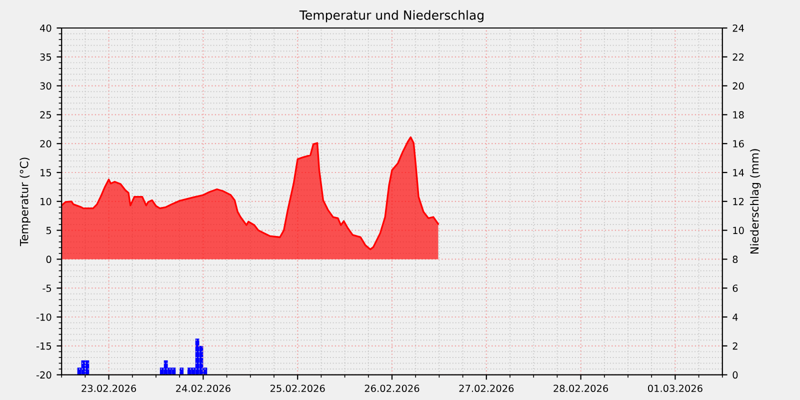 The image size is (800, 400). I want to click on y2-axis-title: Niederschlag (mm), so click(755, 201).